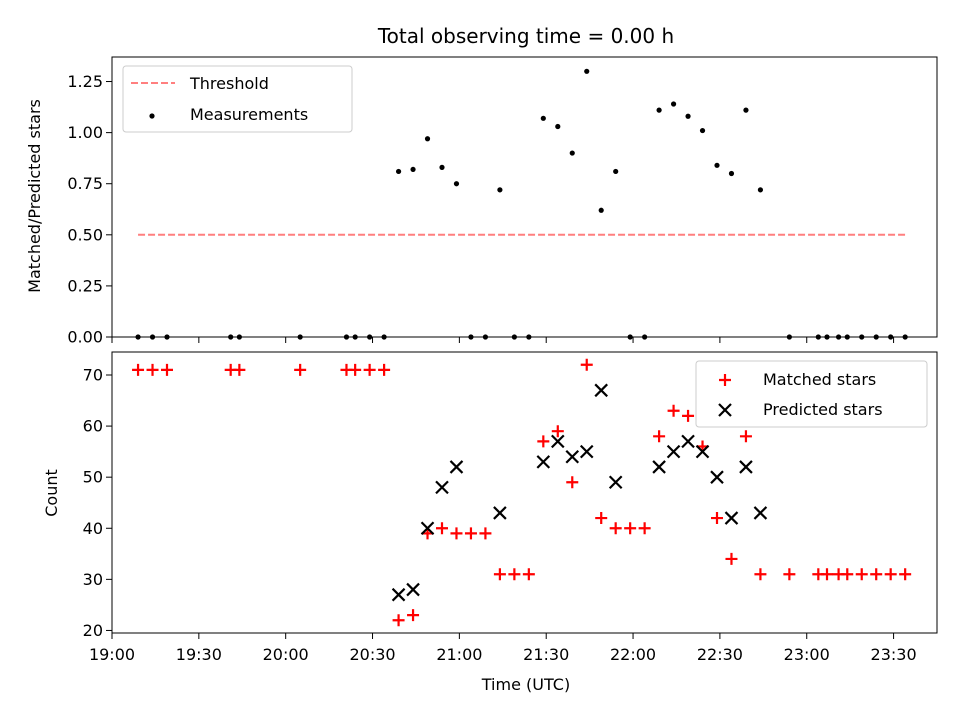  What do you see at coordinates (85, 183) in the screenshot?
I see `top-y-tick-label: 0.75` at bounding box center [85, 183].